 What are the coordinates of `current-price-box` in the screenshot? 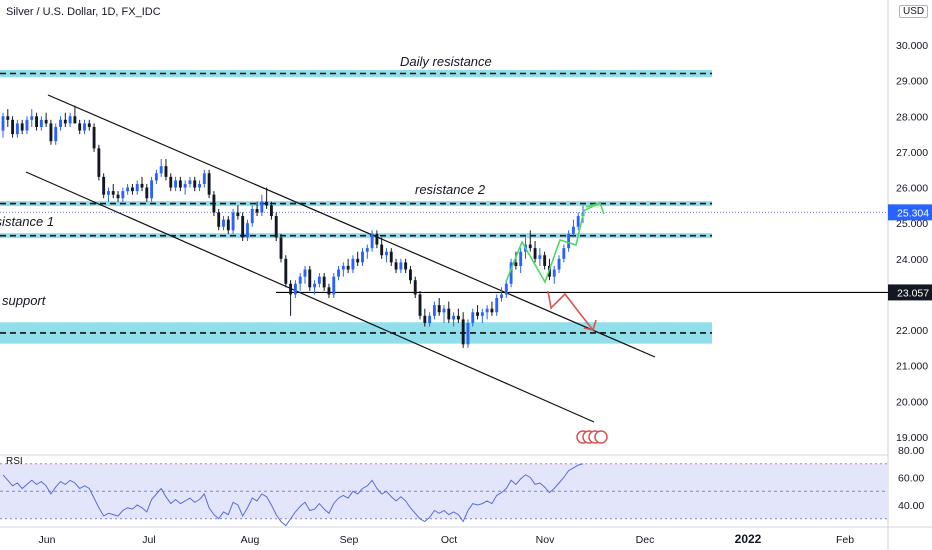 It's located at (910, 212).